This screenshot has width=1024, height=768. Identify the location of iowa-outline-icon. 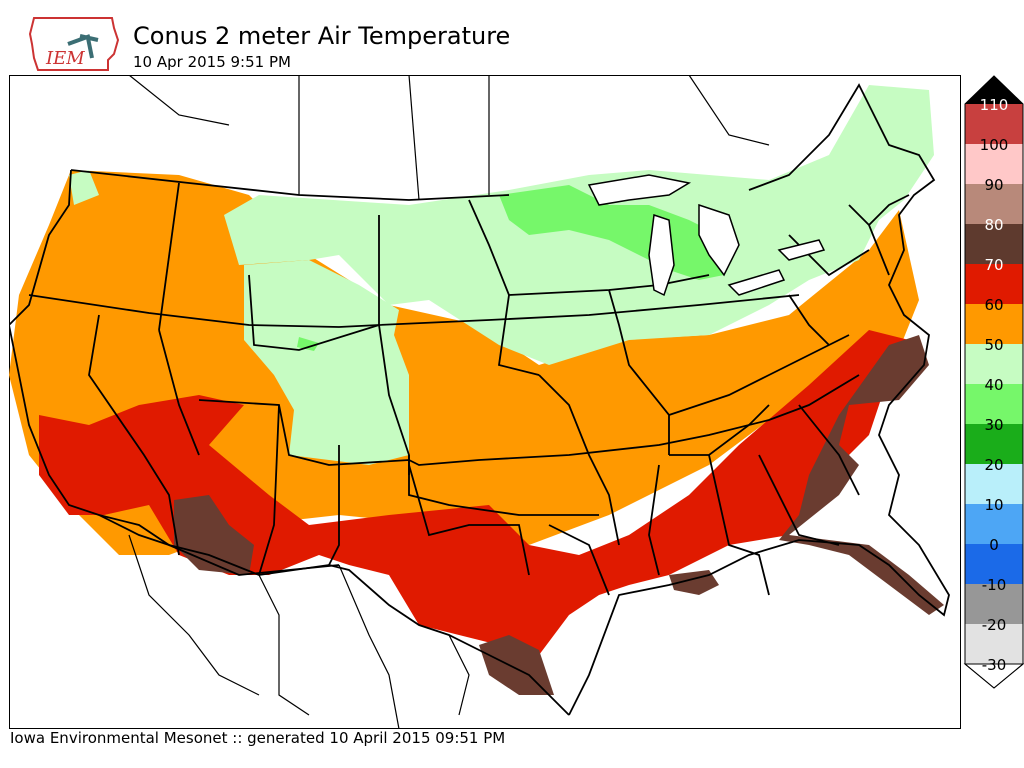
(74, 44).